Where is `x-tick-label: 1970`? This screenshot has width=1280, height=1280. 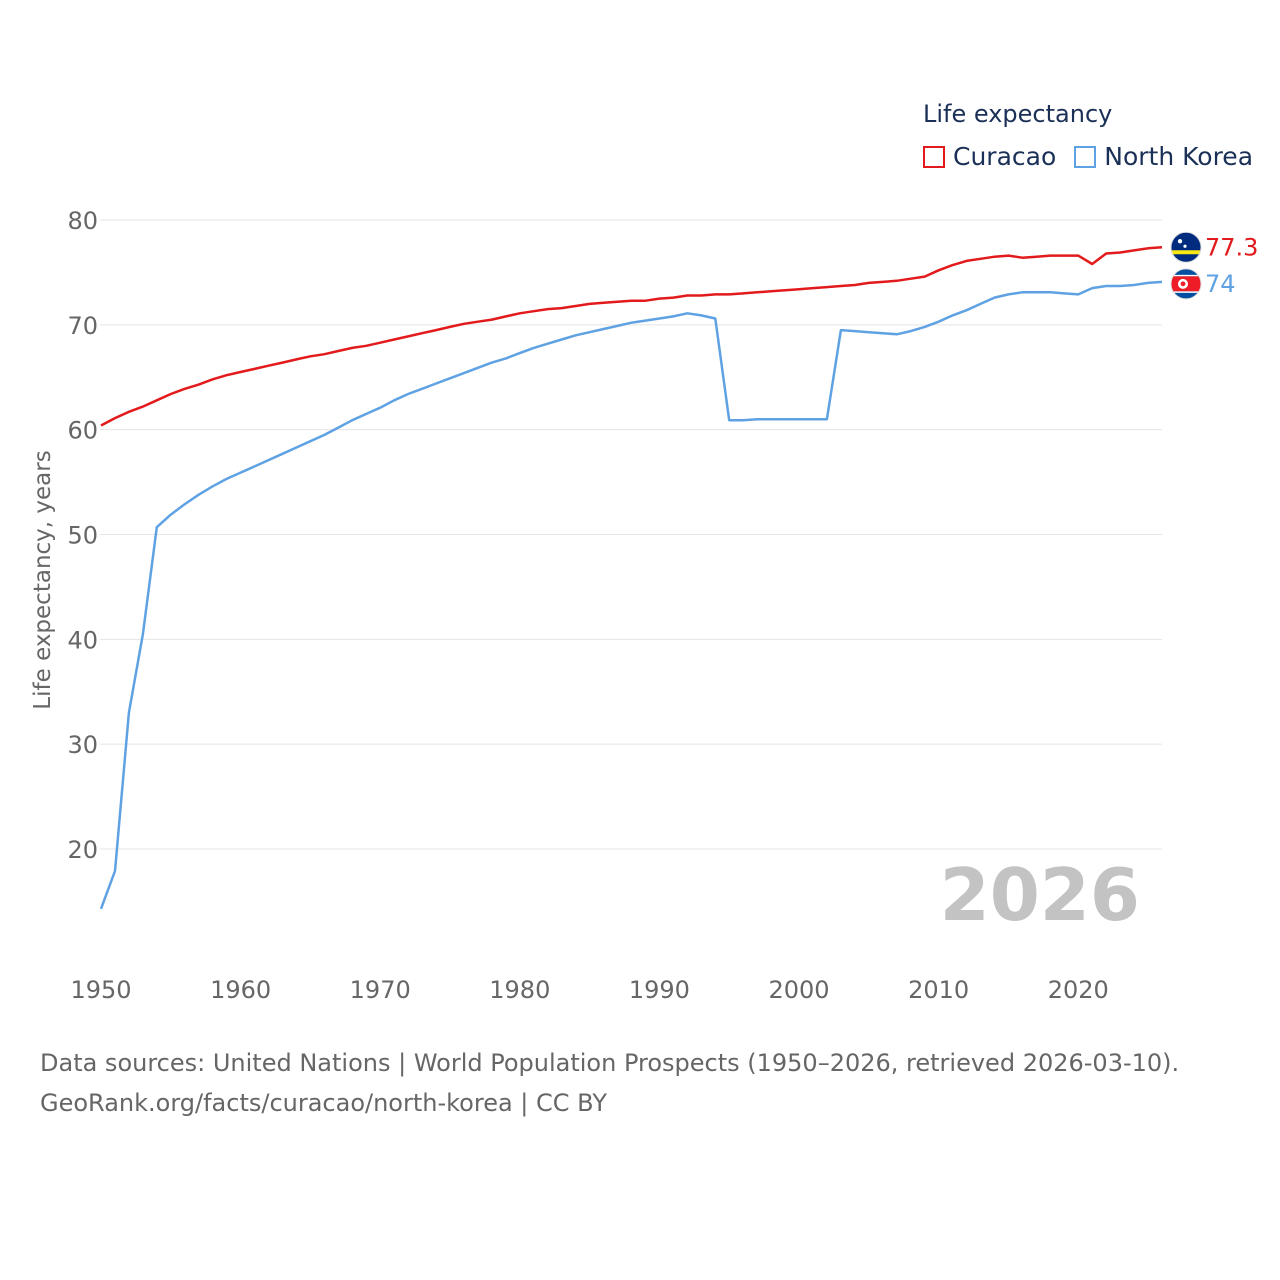 x-tick-label: 1970 is located at coordinates (380, 990).